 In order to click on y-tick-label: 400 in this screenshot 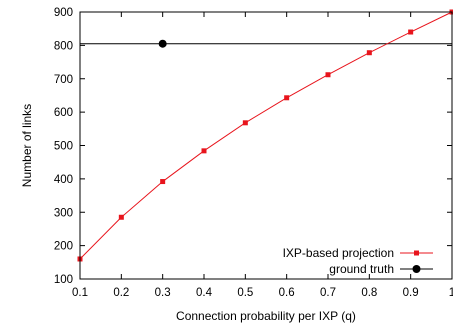, I will do `click(63, 180)`.